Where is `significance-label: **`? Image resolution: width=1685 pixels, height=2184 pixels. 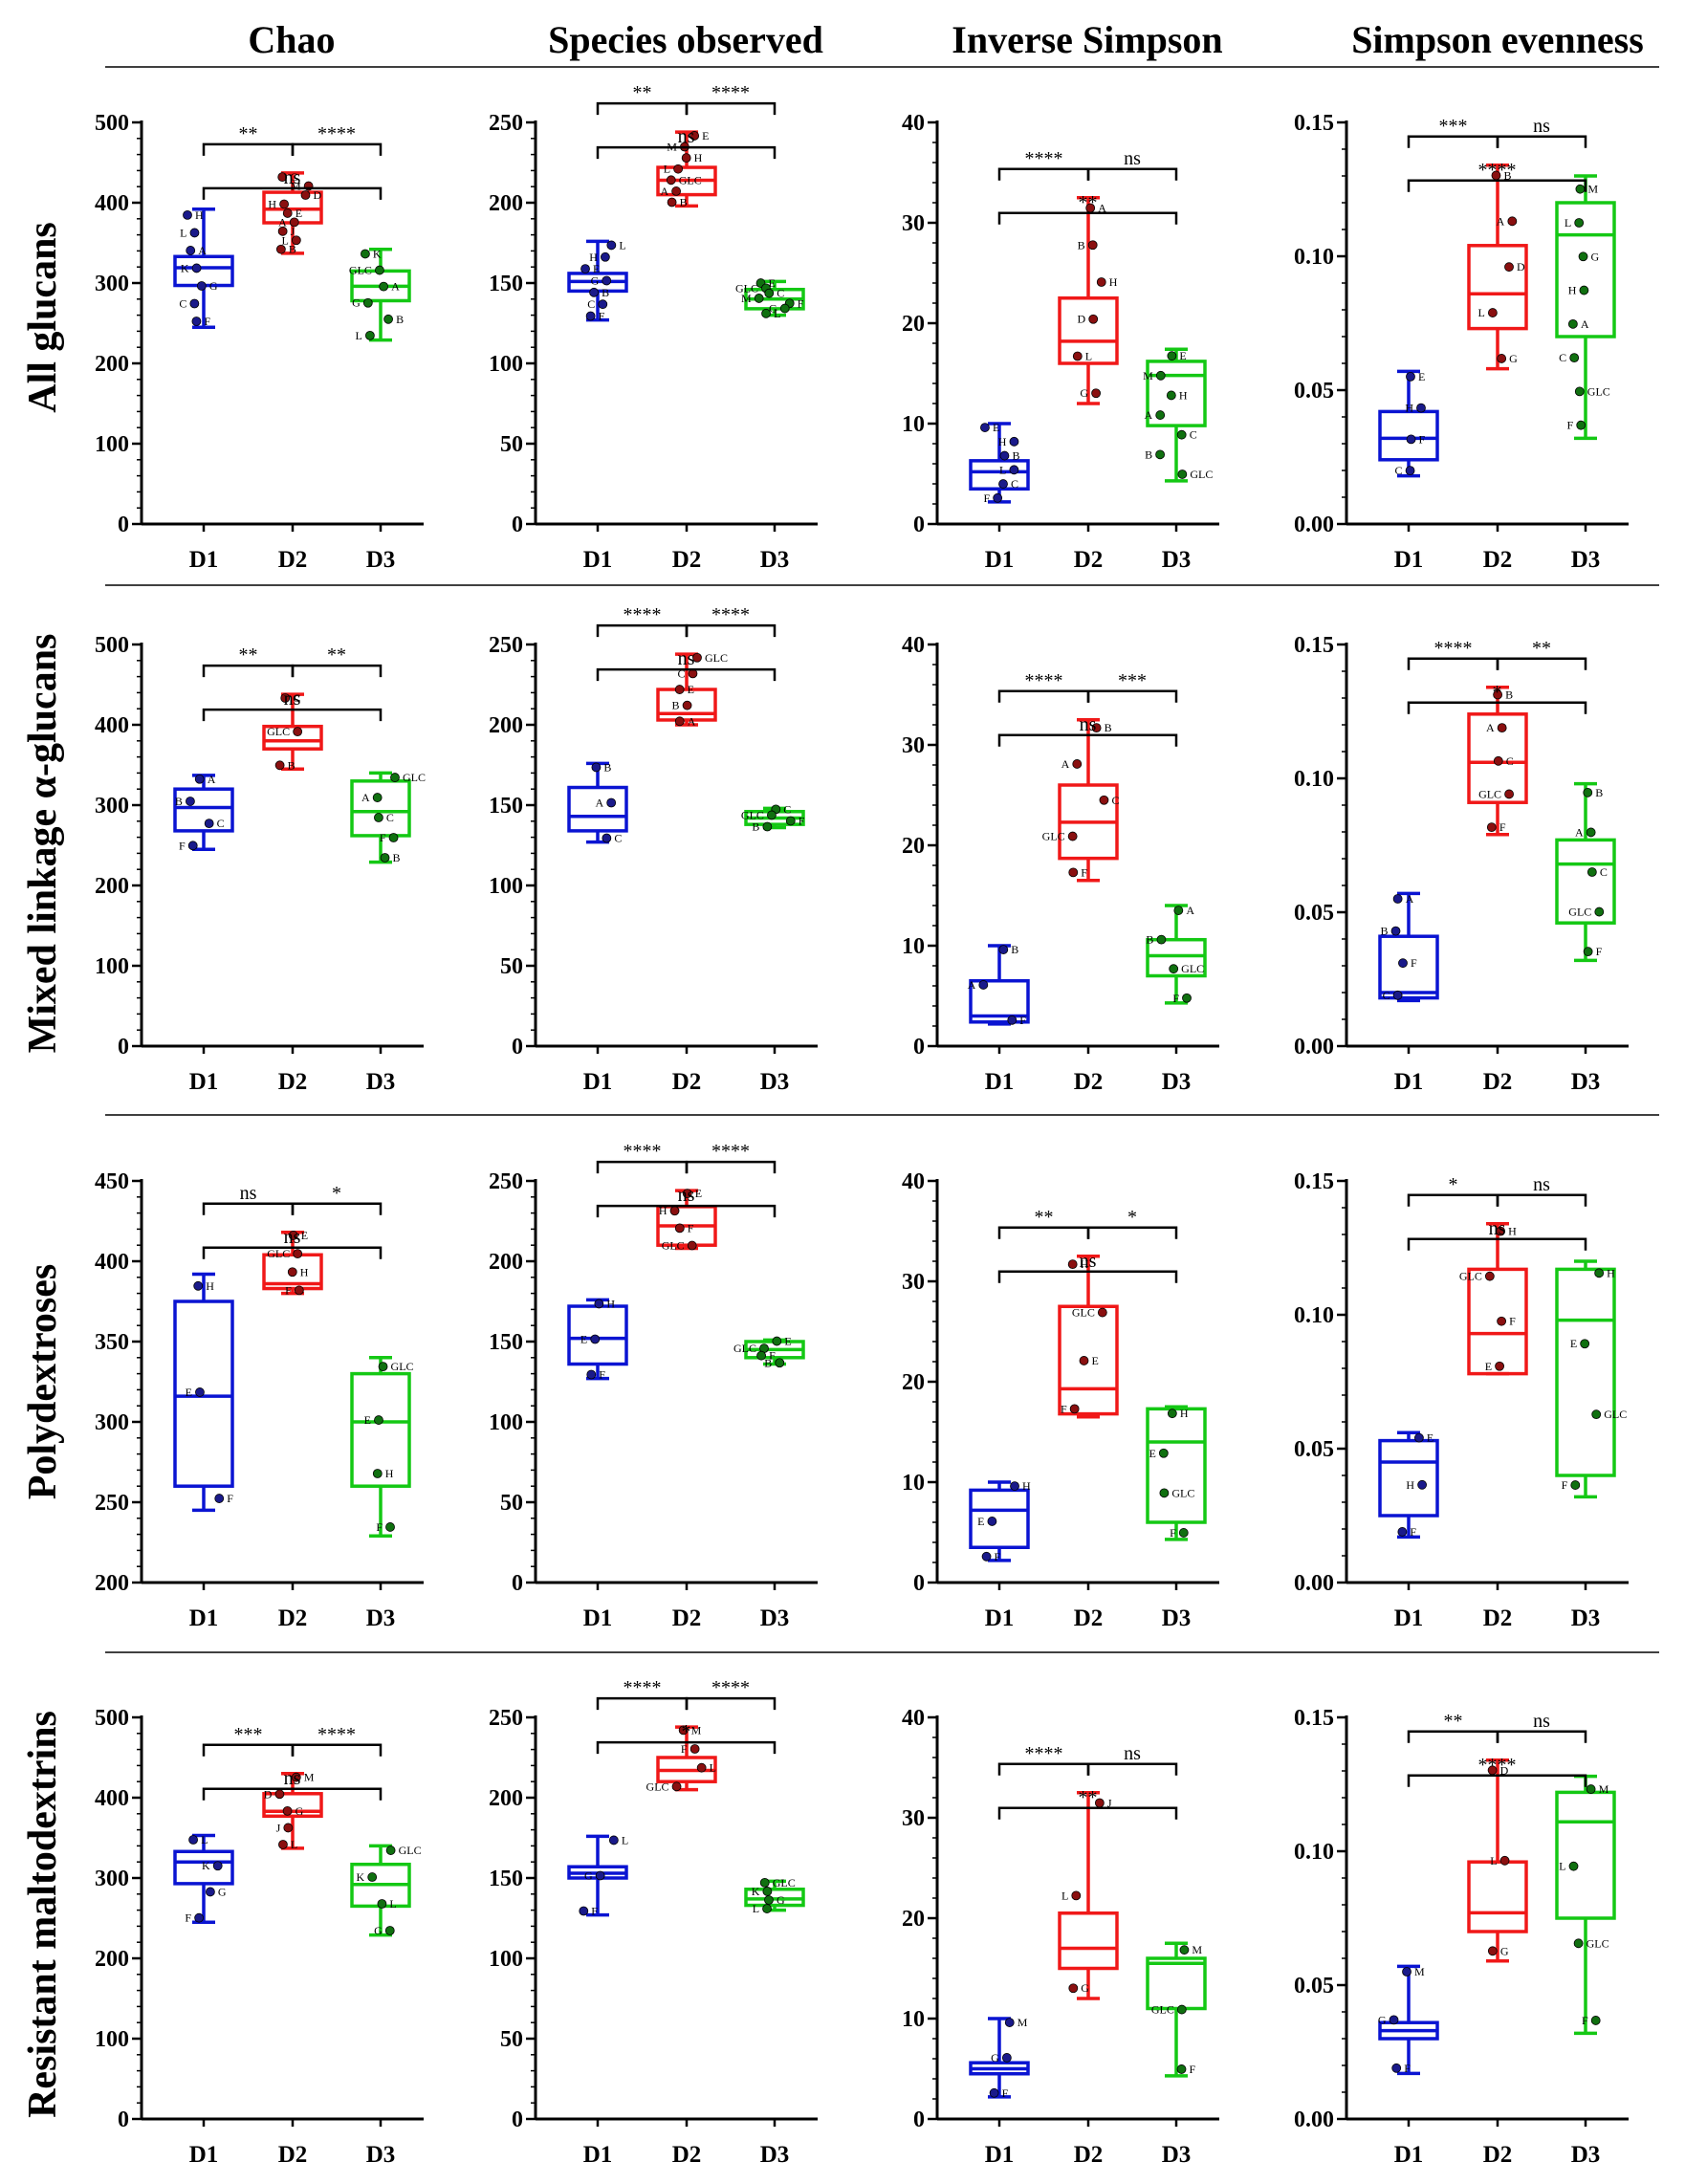
significance-label: ** is located at coordinates (249, 655).